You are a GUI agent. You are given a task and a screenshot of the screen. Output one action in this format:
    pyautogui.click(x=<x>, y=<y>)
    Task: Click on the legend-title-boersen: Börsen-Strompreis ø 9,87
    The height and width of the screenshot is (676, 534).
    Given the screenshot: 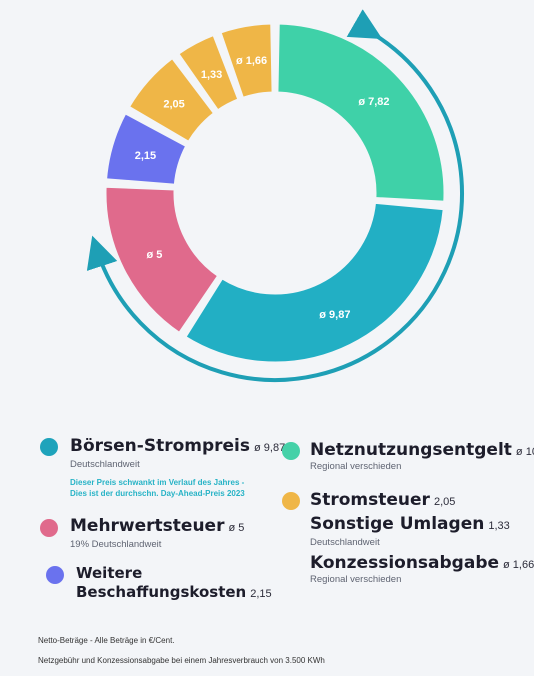 What is the action you would take?
    pyautogui.click(x=177, y=446)
    